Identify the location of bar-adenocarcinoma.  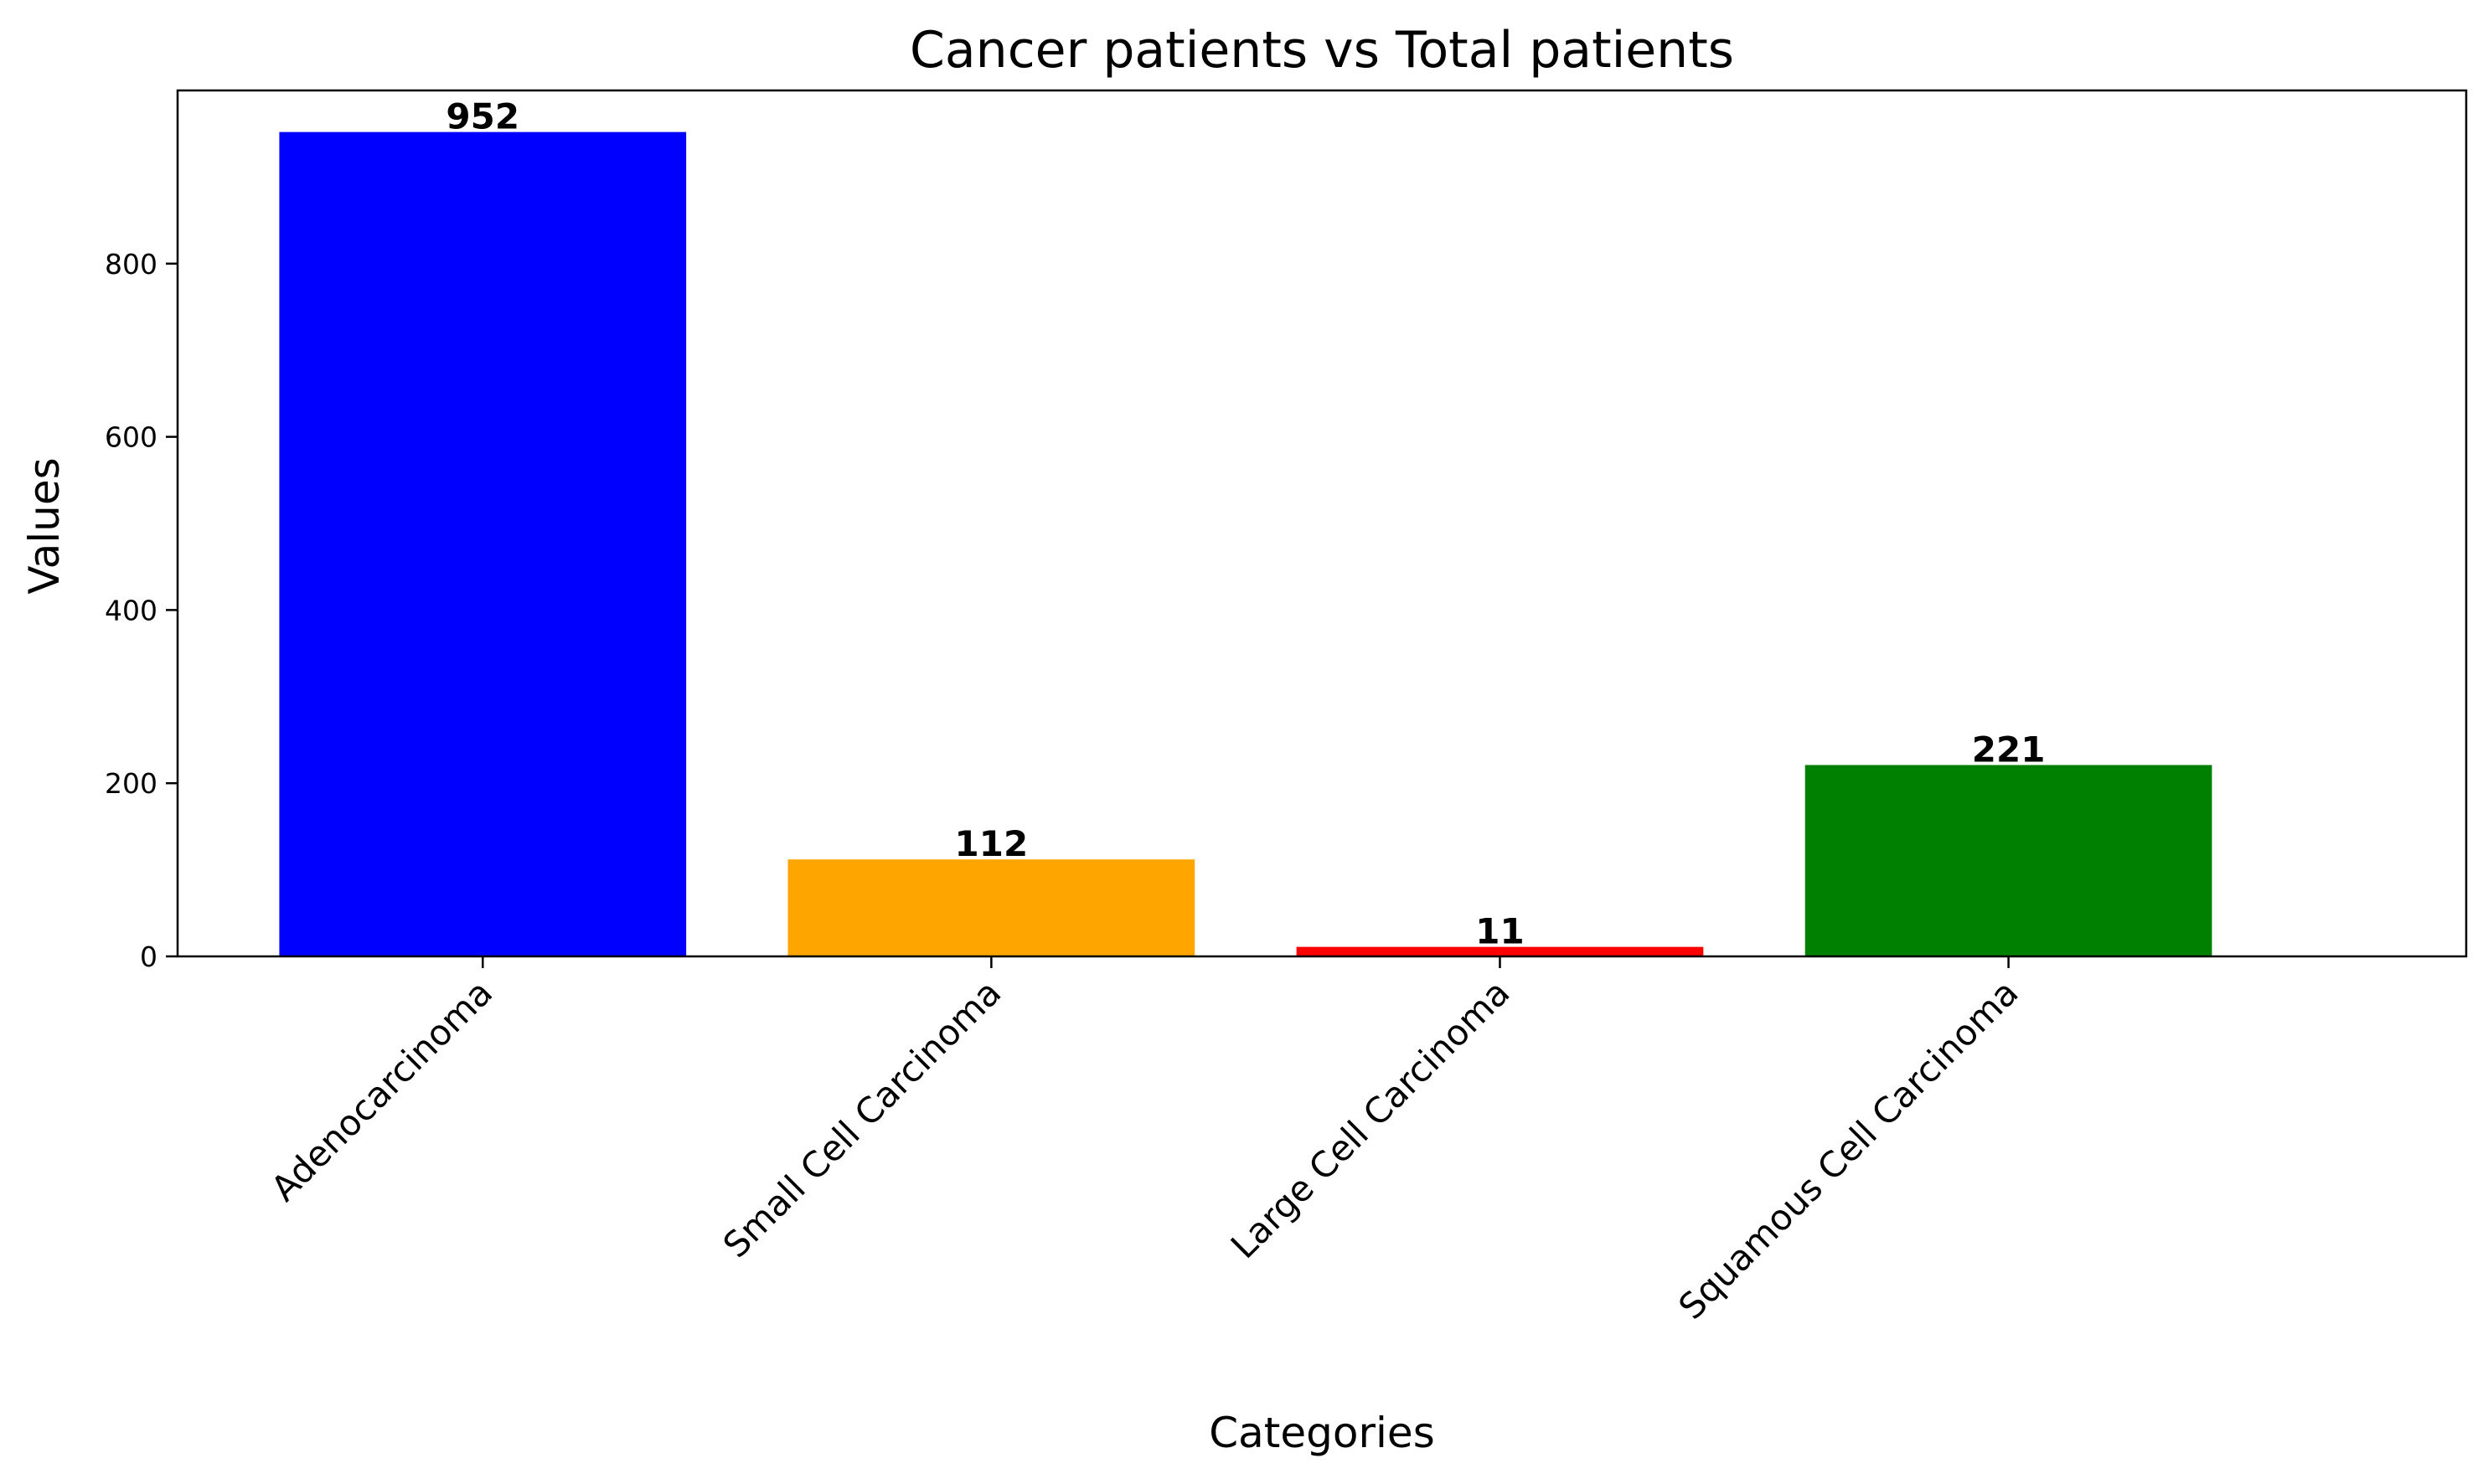
(483, 543).